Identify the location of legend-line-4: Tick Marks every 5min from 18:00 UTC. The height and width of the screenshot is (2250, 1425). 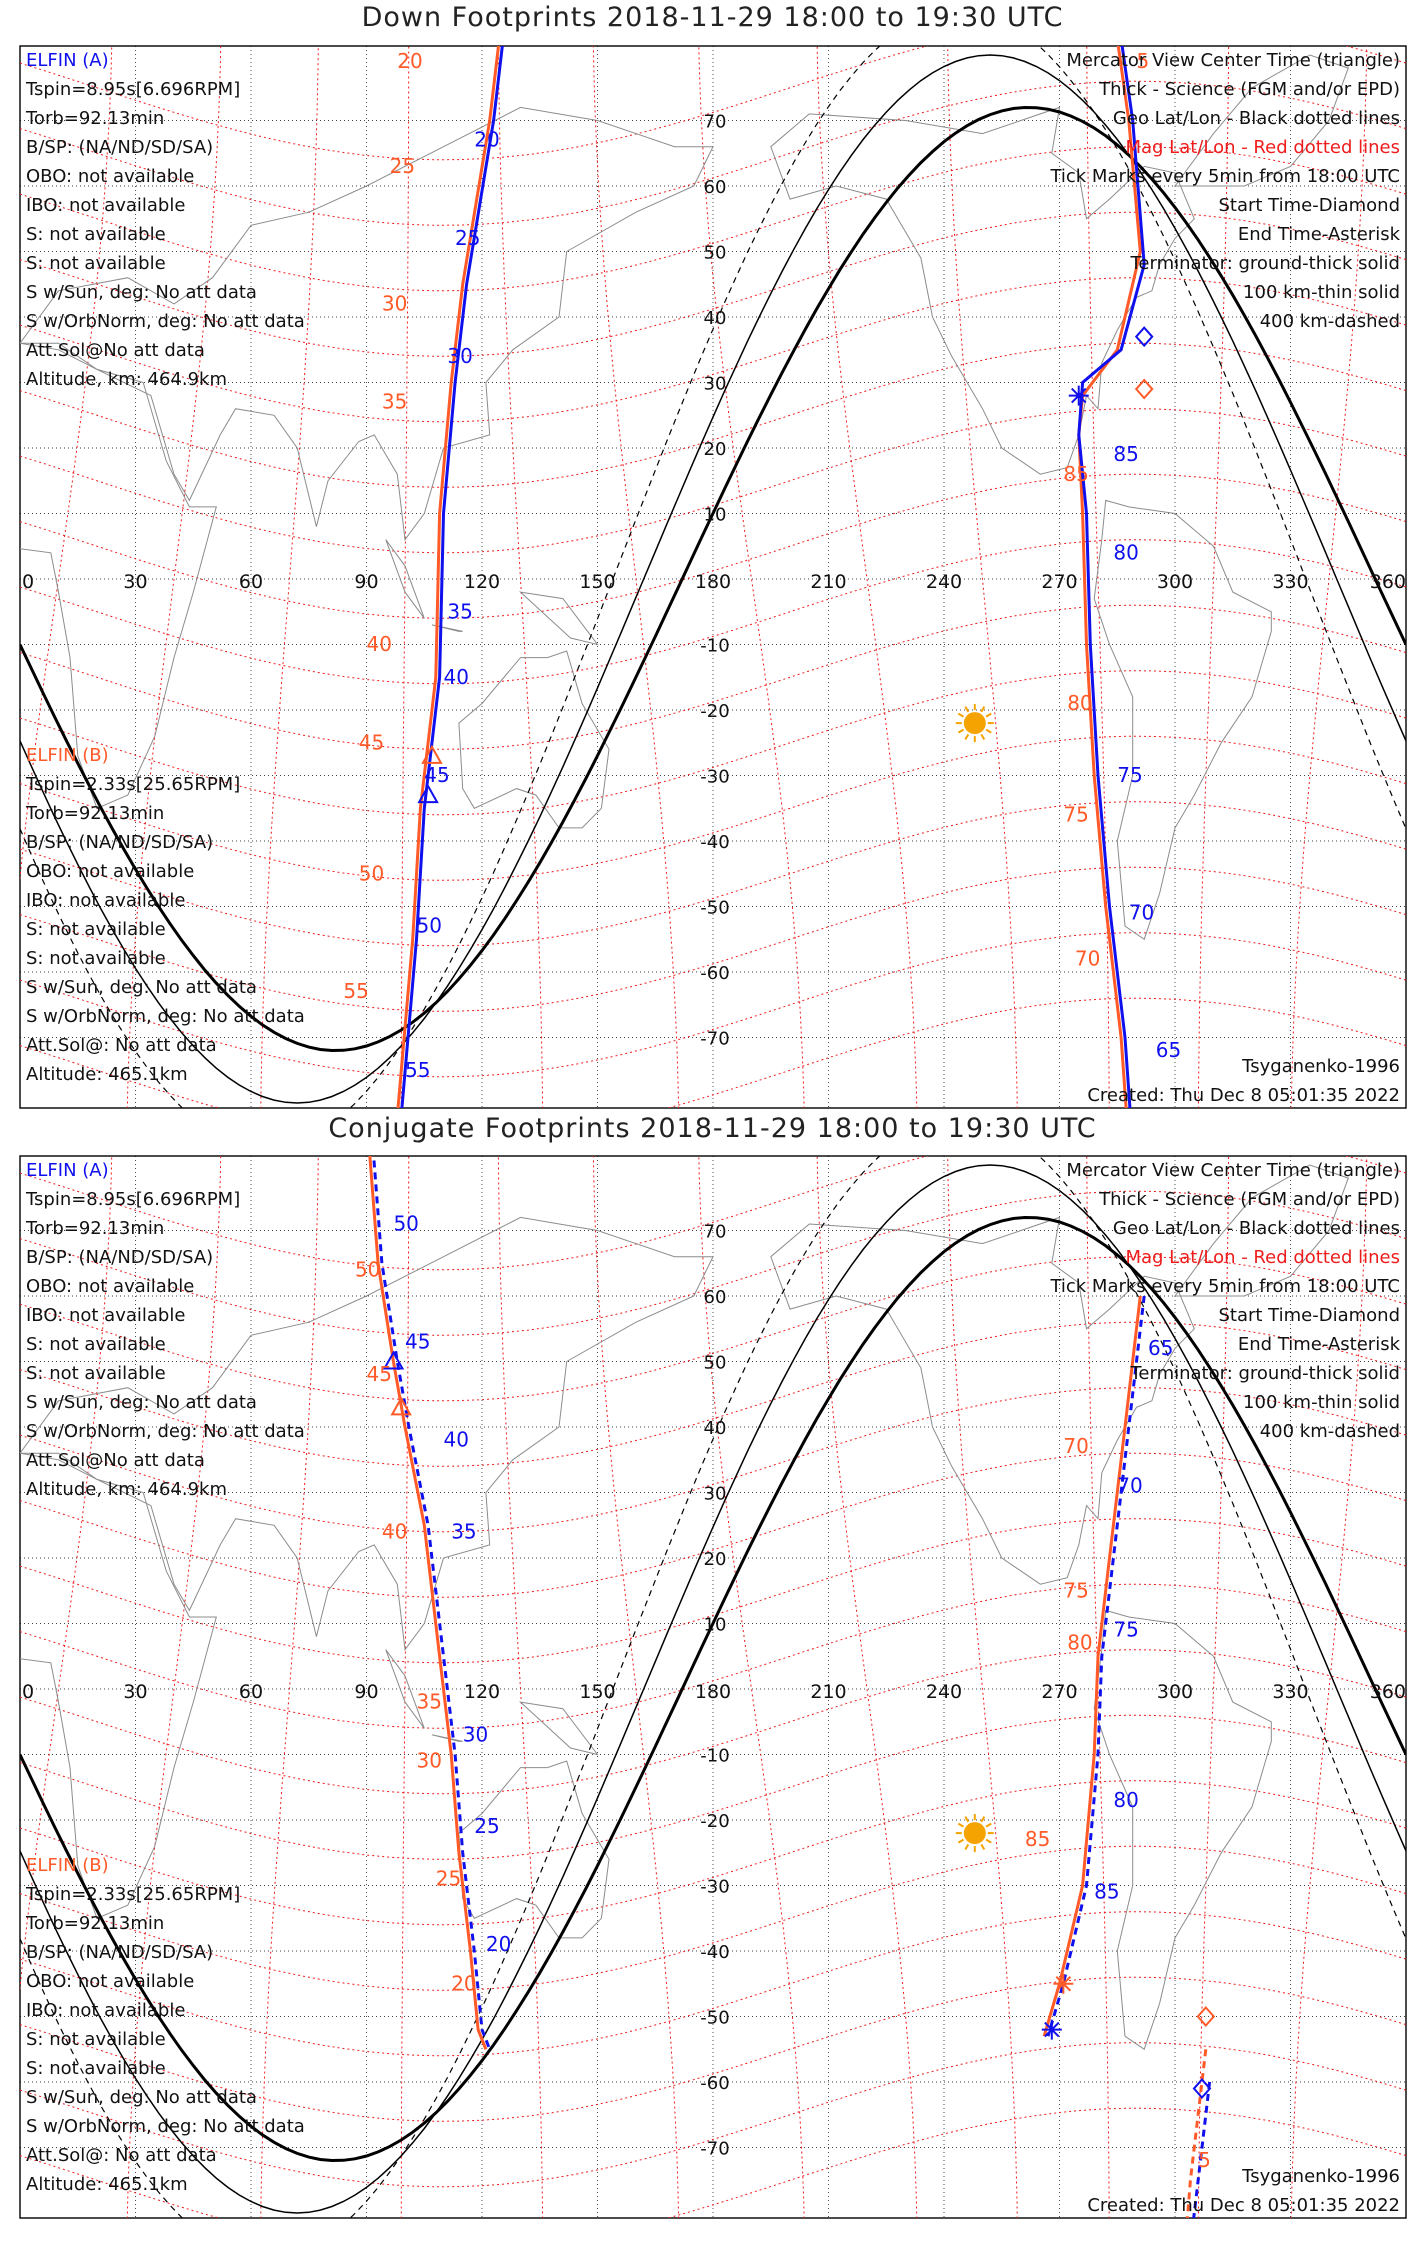
(1224, 176).